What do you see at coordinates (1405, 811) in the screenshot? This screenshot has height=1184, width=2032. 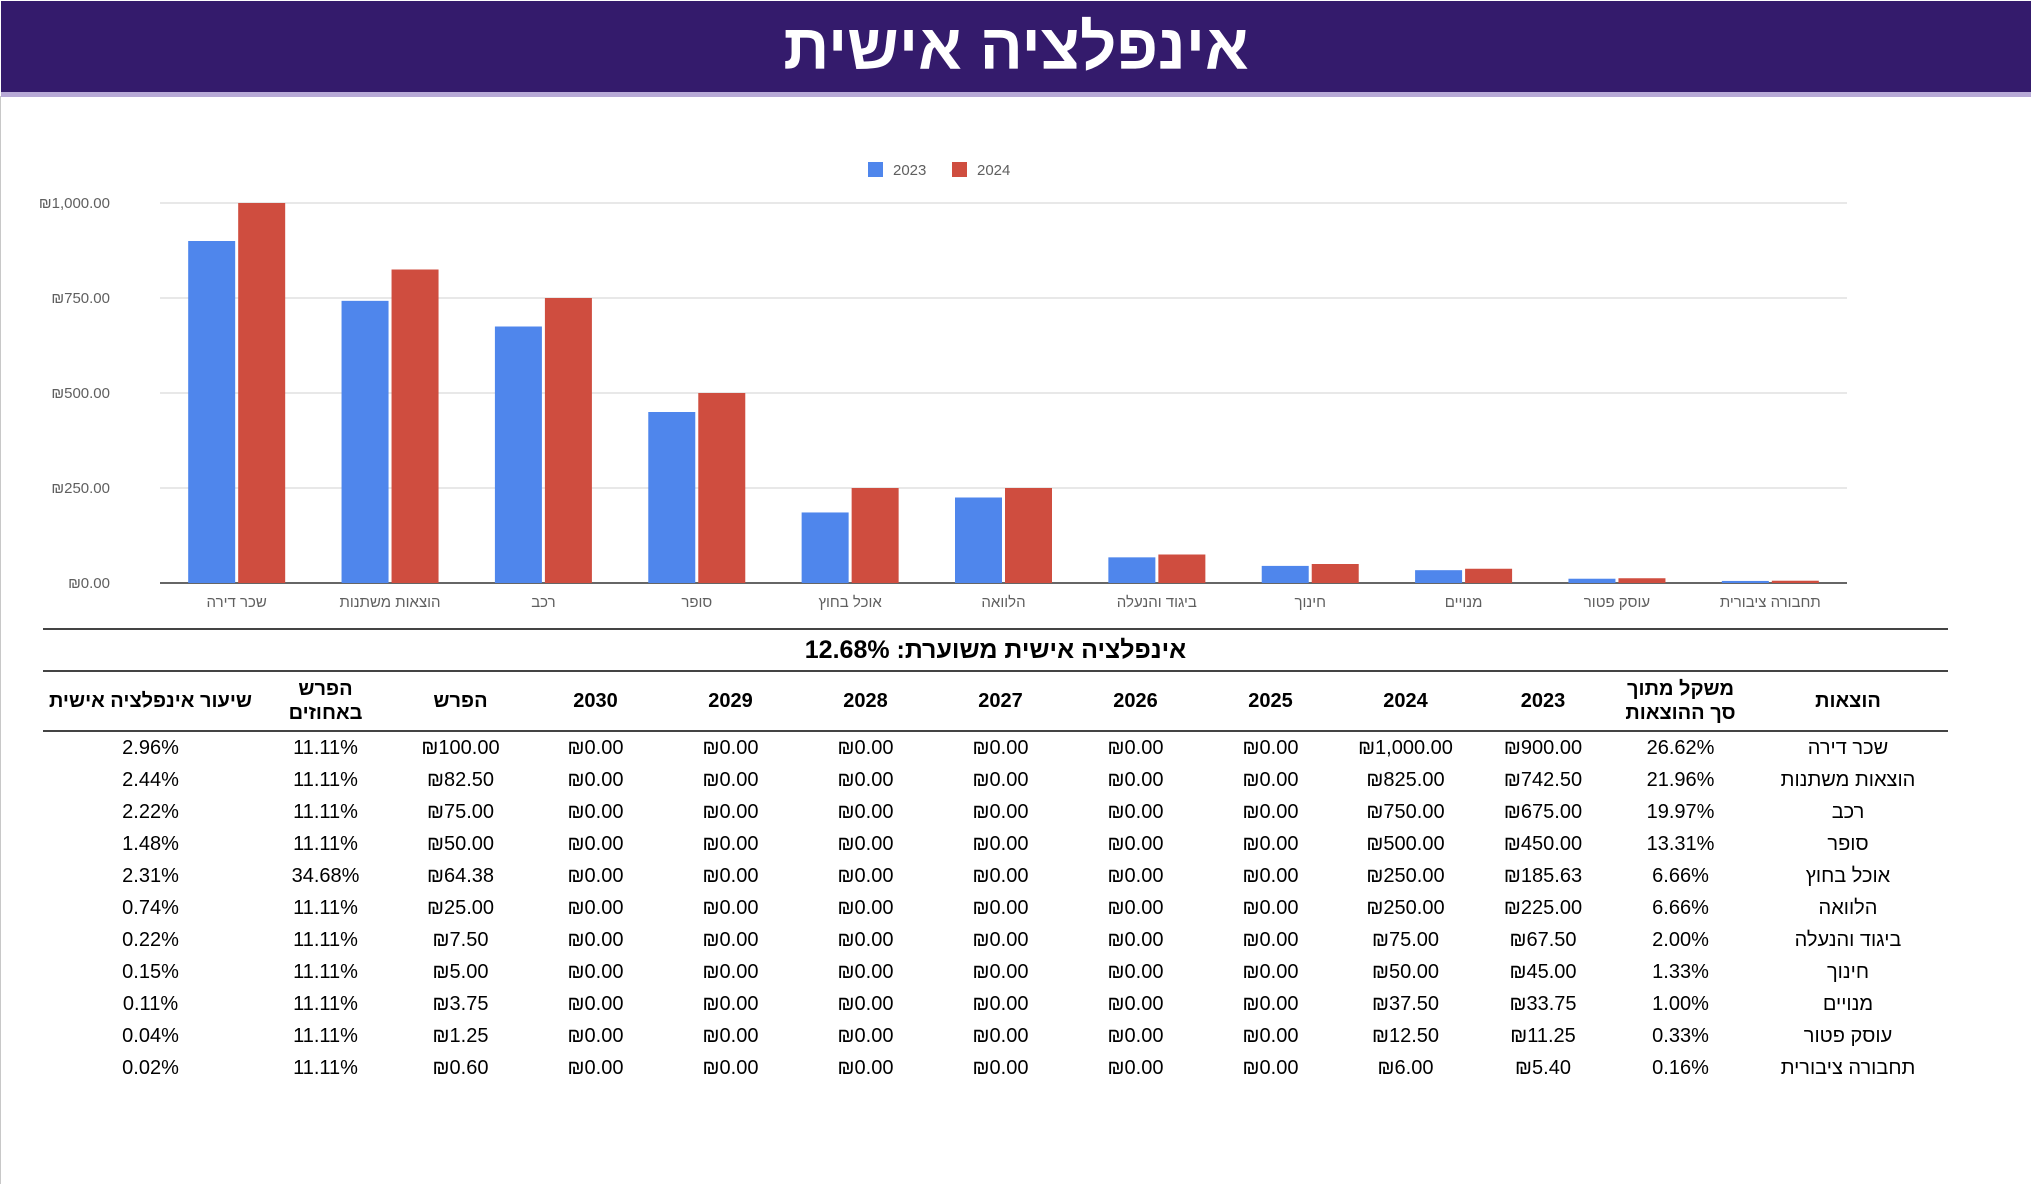 I see `table-cell: ₪750.00` at bounding box center [1405, 811].